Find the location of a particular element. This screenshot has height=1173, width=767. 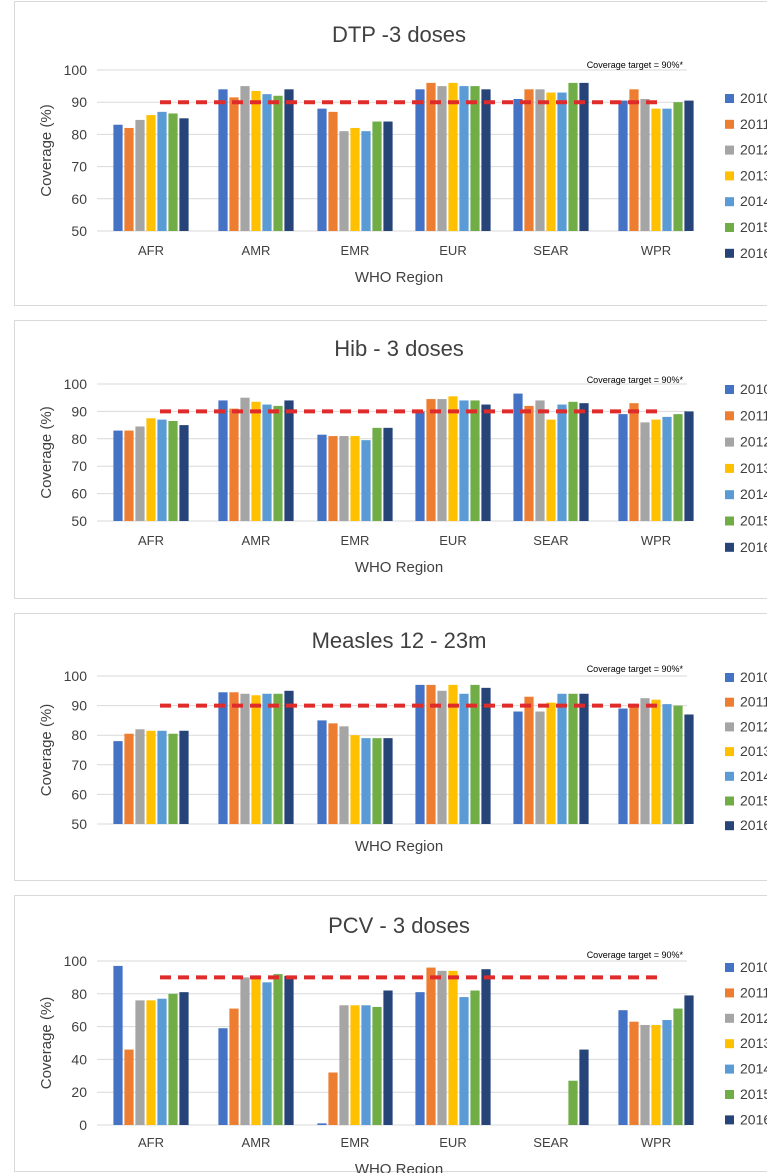

bar-afr-2014 is located at coordinates (162, 171).